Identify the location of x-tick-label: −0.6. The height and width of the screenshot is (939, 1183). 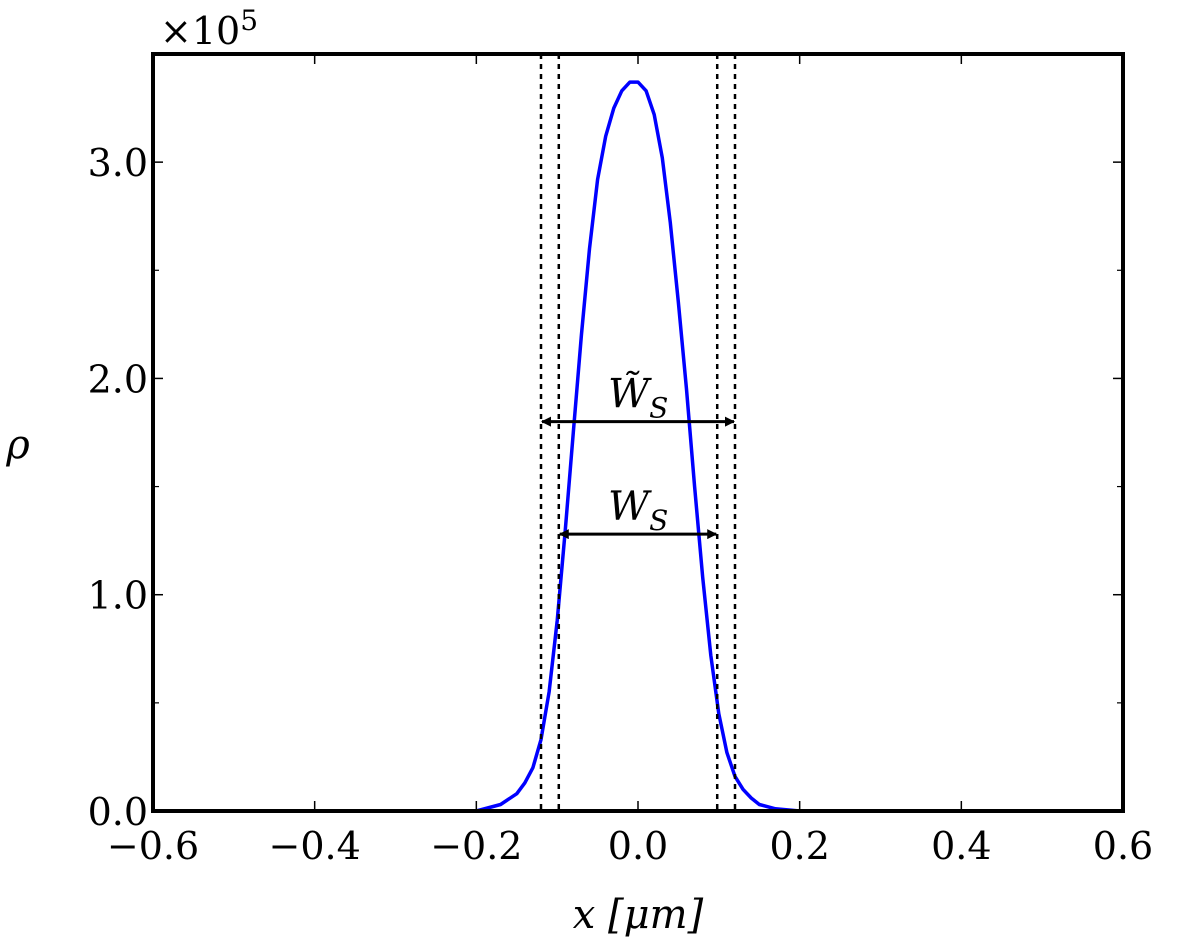
(153, 846).